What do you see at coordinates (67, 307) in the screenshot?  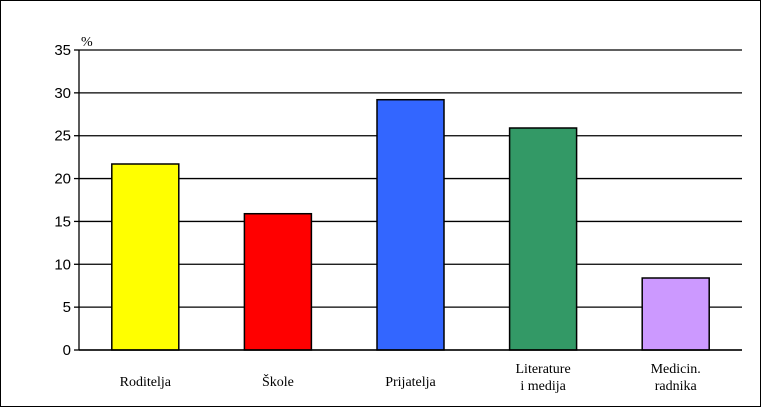 I see `y-tick-label: 5` at bounding box center [67, 307].